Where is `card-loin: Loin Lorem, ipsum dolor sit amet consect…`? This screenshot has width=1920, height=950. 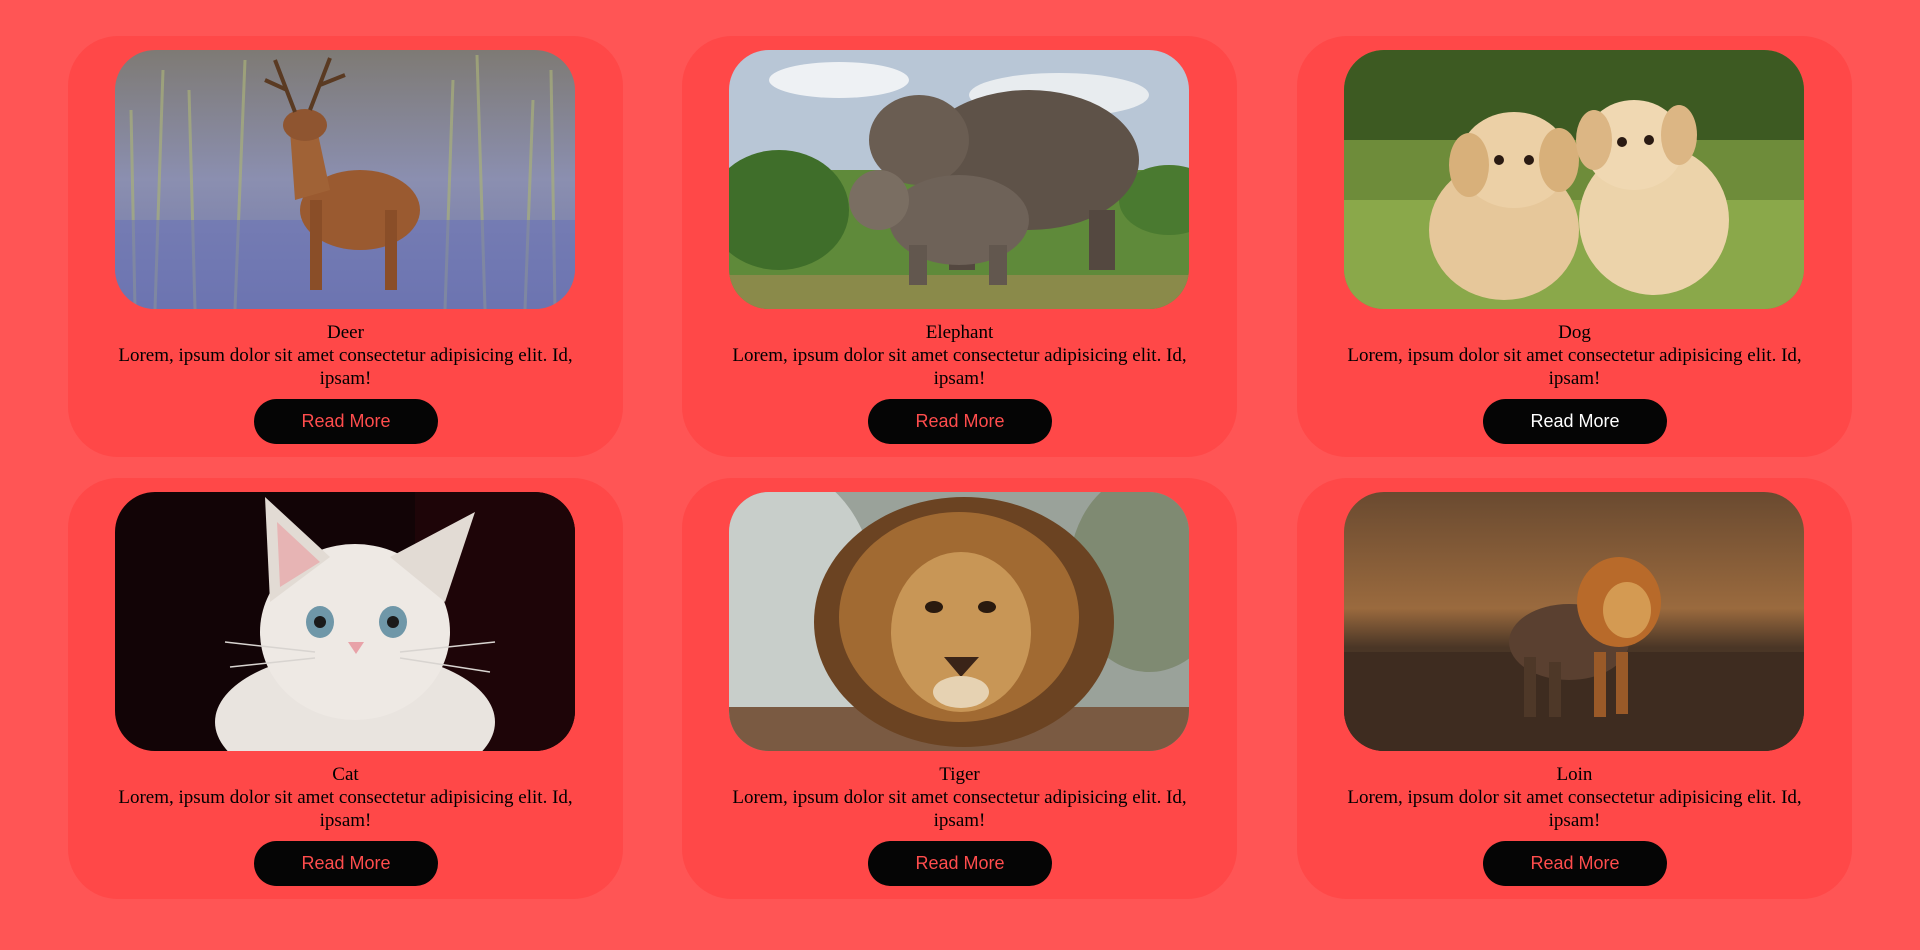 card-loin: Loin Lorem, ipsum dolor sit amet consect… is located at coordinates (1574, 688).